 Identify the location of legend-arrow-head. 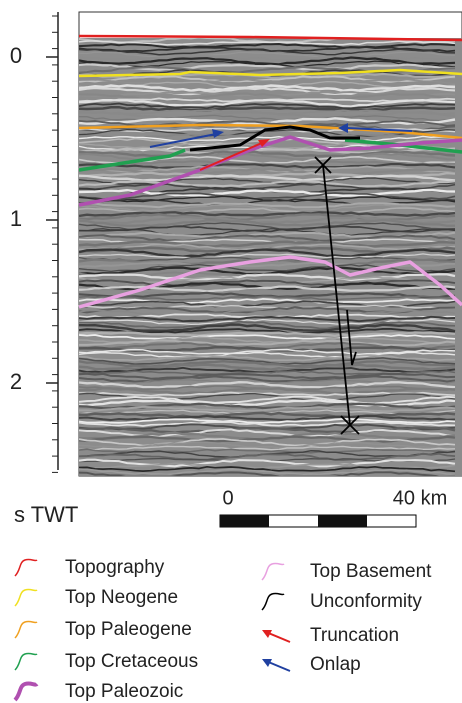
(267, 634).